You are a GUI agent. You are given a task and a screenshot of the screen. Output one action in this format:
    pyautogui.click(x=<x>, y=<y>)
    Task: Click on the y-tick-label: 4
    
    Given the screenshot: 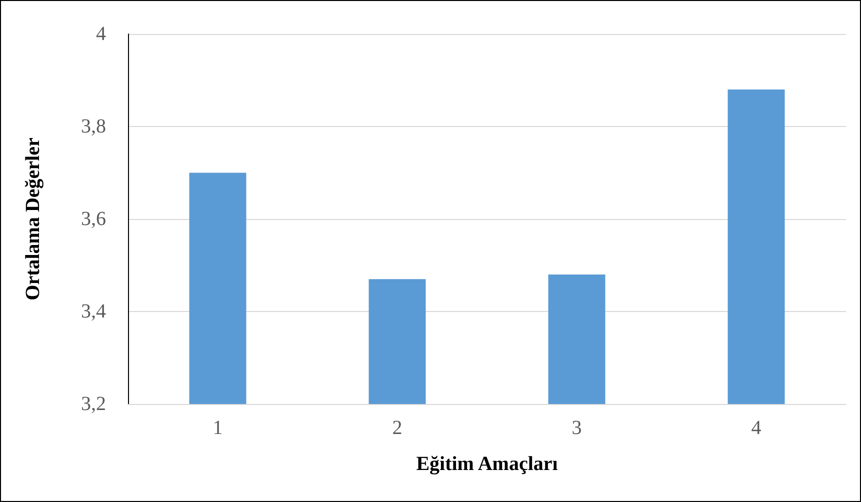 What is the action you would take?
    pyautogui.click(x=101, y=34)
    